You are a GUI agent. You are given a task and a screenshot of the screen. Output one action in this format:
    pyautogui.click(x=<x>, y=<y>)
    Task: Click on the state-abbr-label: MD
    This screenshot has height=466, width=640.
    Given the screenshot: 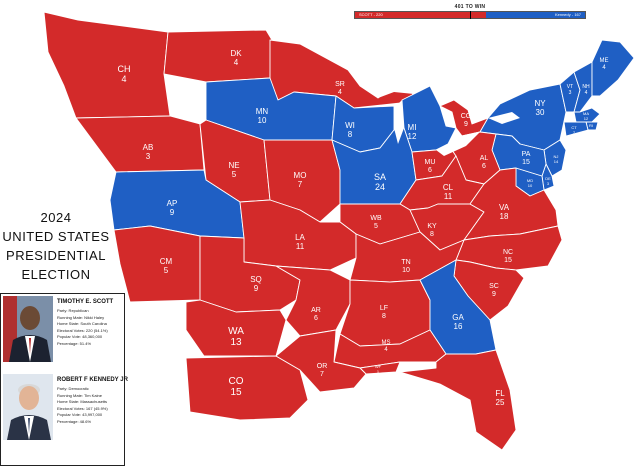 What is the action you would take?
    pyautogui.click(x=530, y=180)
    